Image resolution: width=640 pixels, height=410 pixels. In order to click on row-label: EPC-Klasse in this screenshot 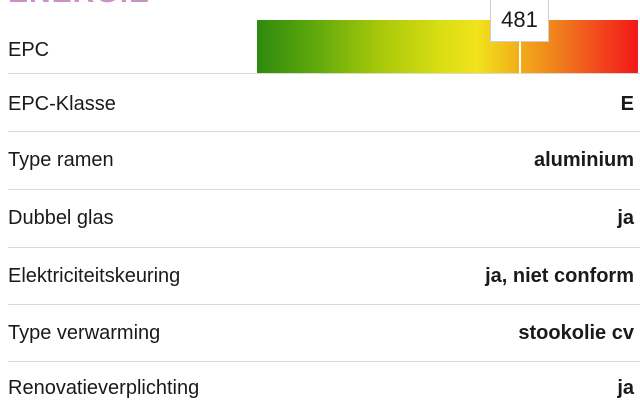, I will do `click(62, 103)`.